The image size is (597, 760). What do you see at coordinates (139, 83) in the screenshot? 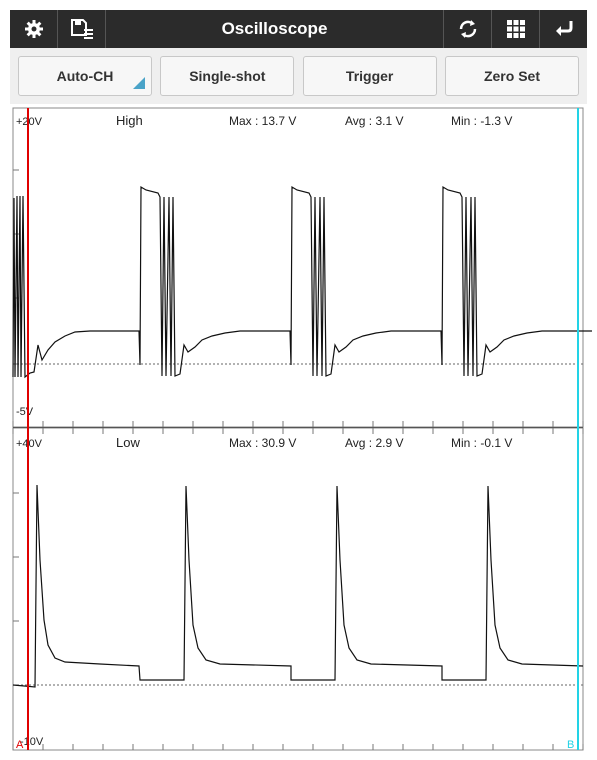
I see `dropdown-corner-icon` at bounding box center [139, 83].